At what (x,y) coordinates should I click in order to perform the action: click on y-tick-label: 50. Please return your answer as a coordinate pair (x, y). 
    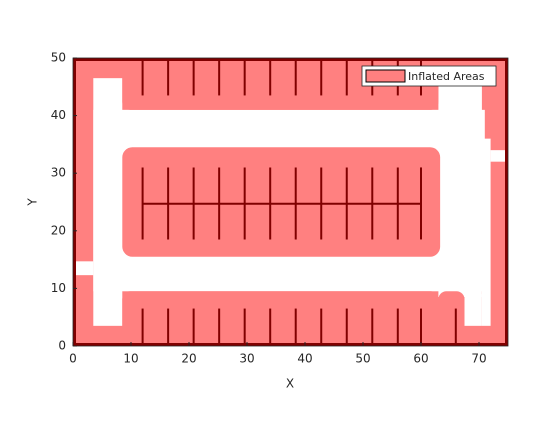
    Looking at the image, I should click on (58, 58).